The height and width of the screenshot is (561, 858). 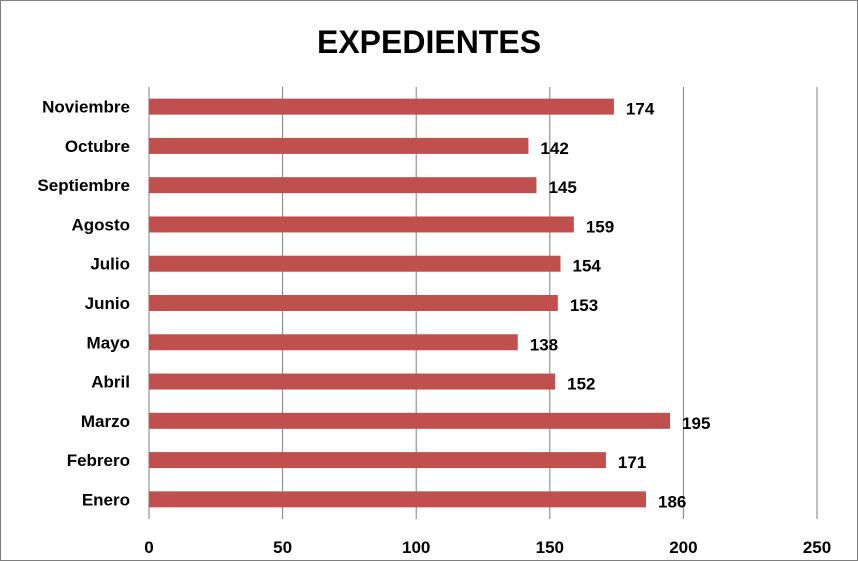 I want to click on category-label-agosto: Agosto, so click(x=100, y=224).